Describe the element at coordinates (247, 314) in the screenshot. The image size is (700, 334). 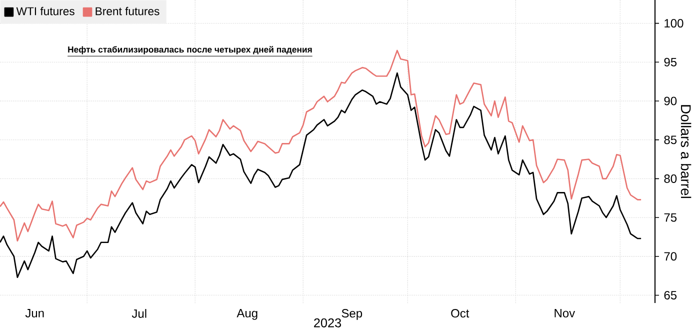
I see `x-tick-label: Aug` at that location.